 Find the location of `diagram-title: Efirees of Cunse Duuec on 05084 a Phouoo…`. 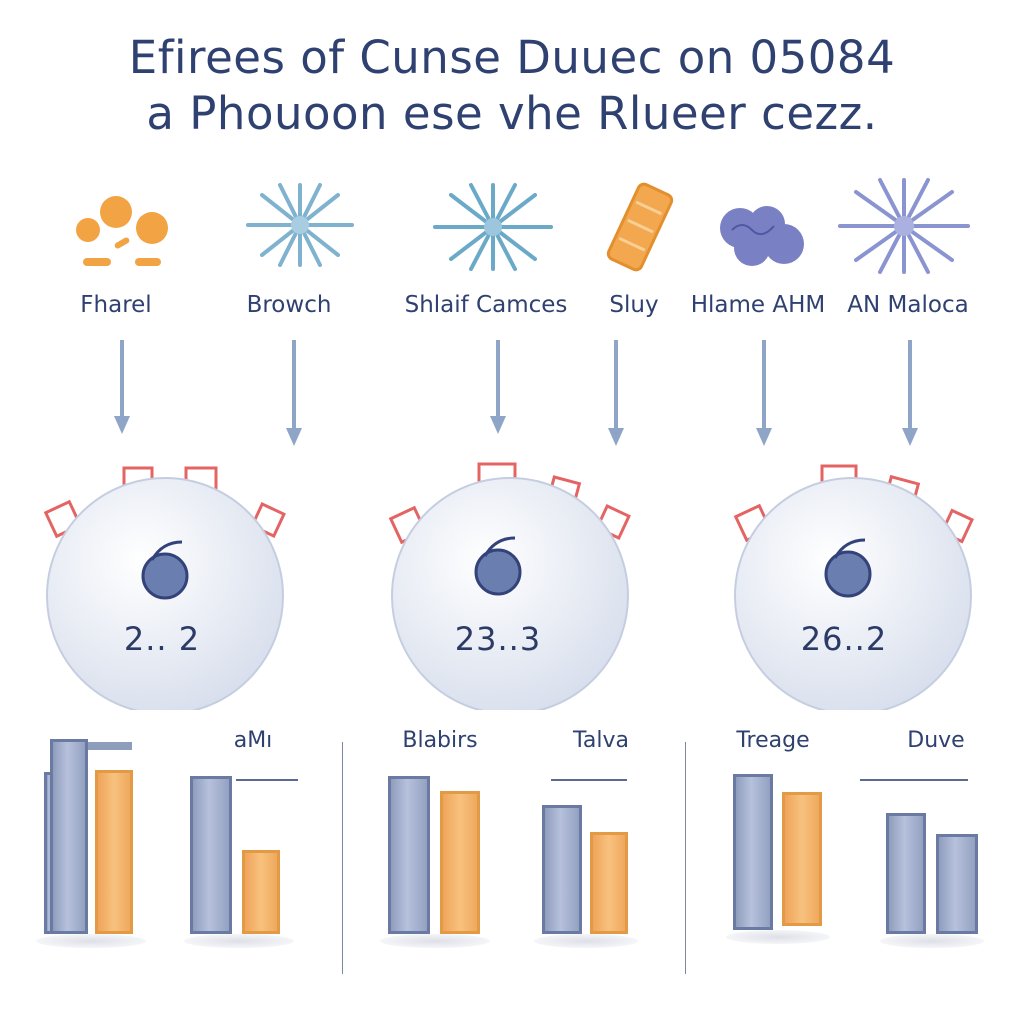

diagram-title: Efirees of Cunse Duuec on 05084 a Phouoo… is located at coordinates (512, 86).